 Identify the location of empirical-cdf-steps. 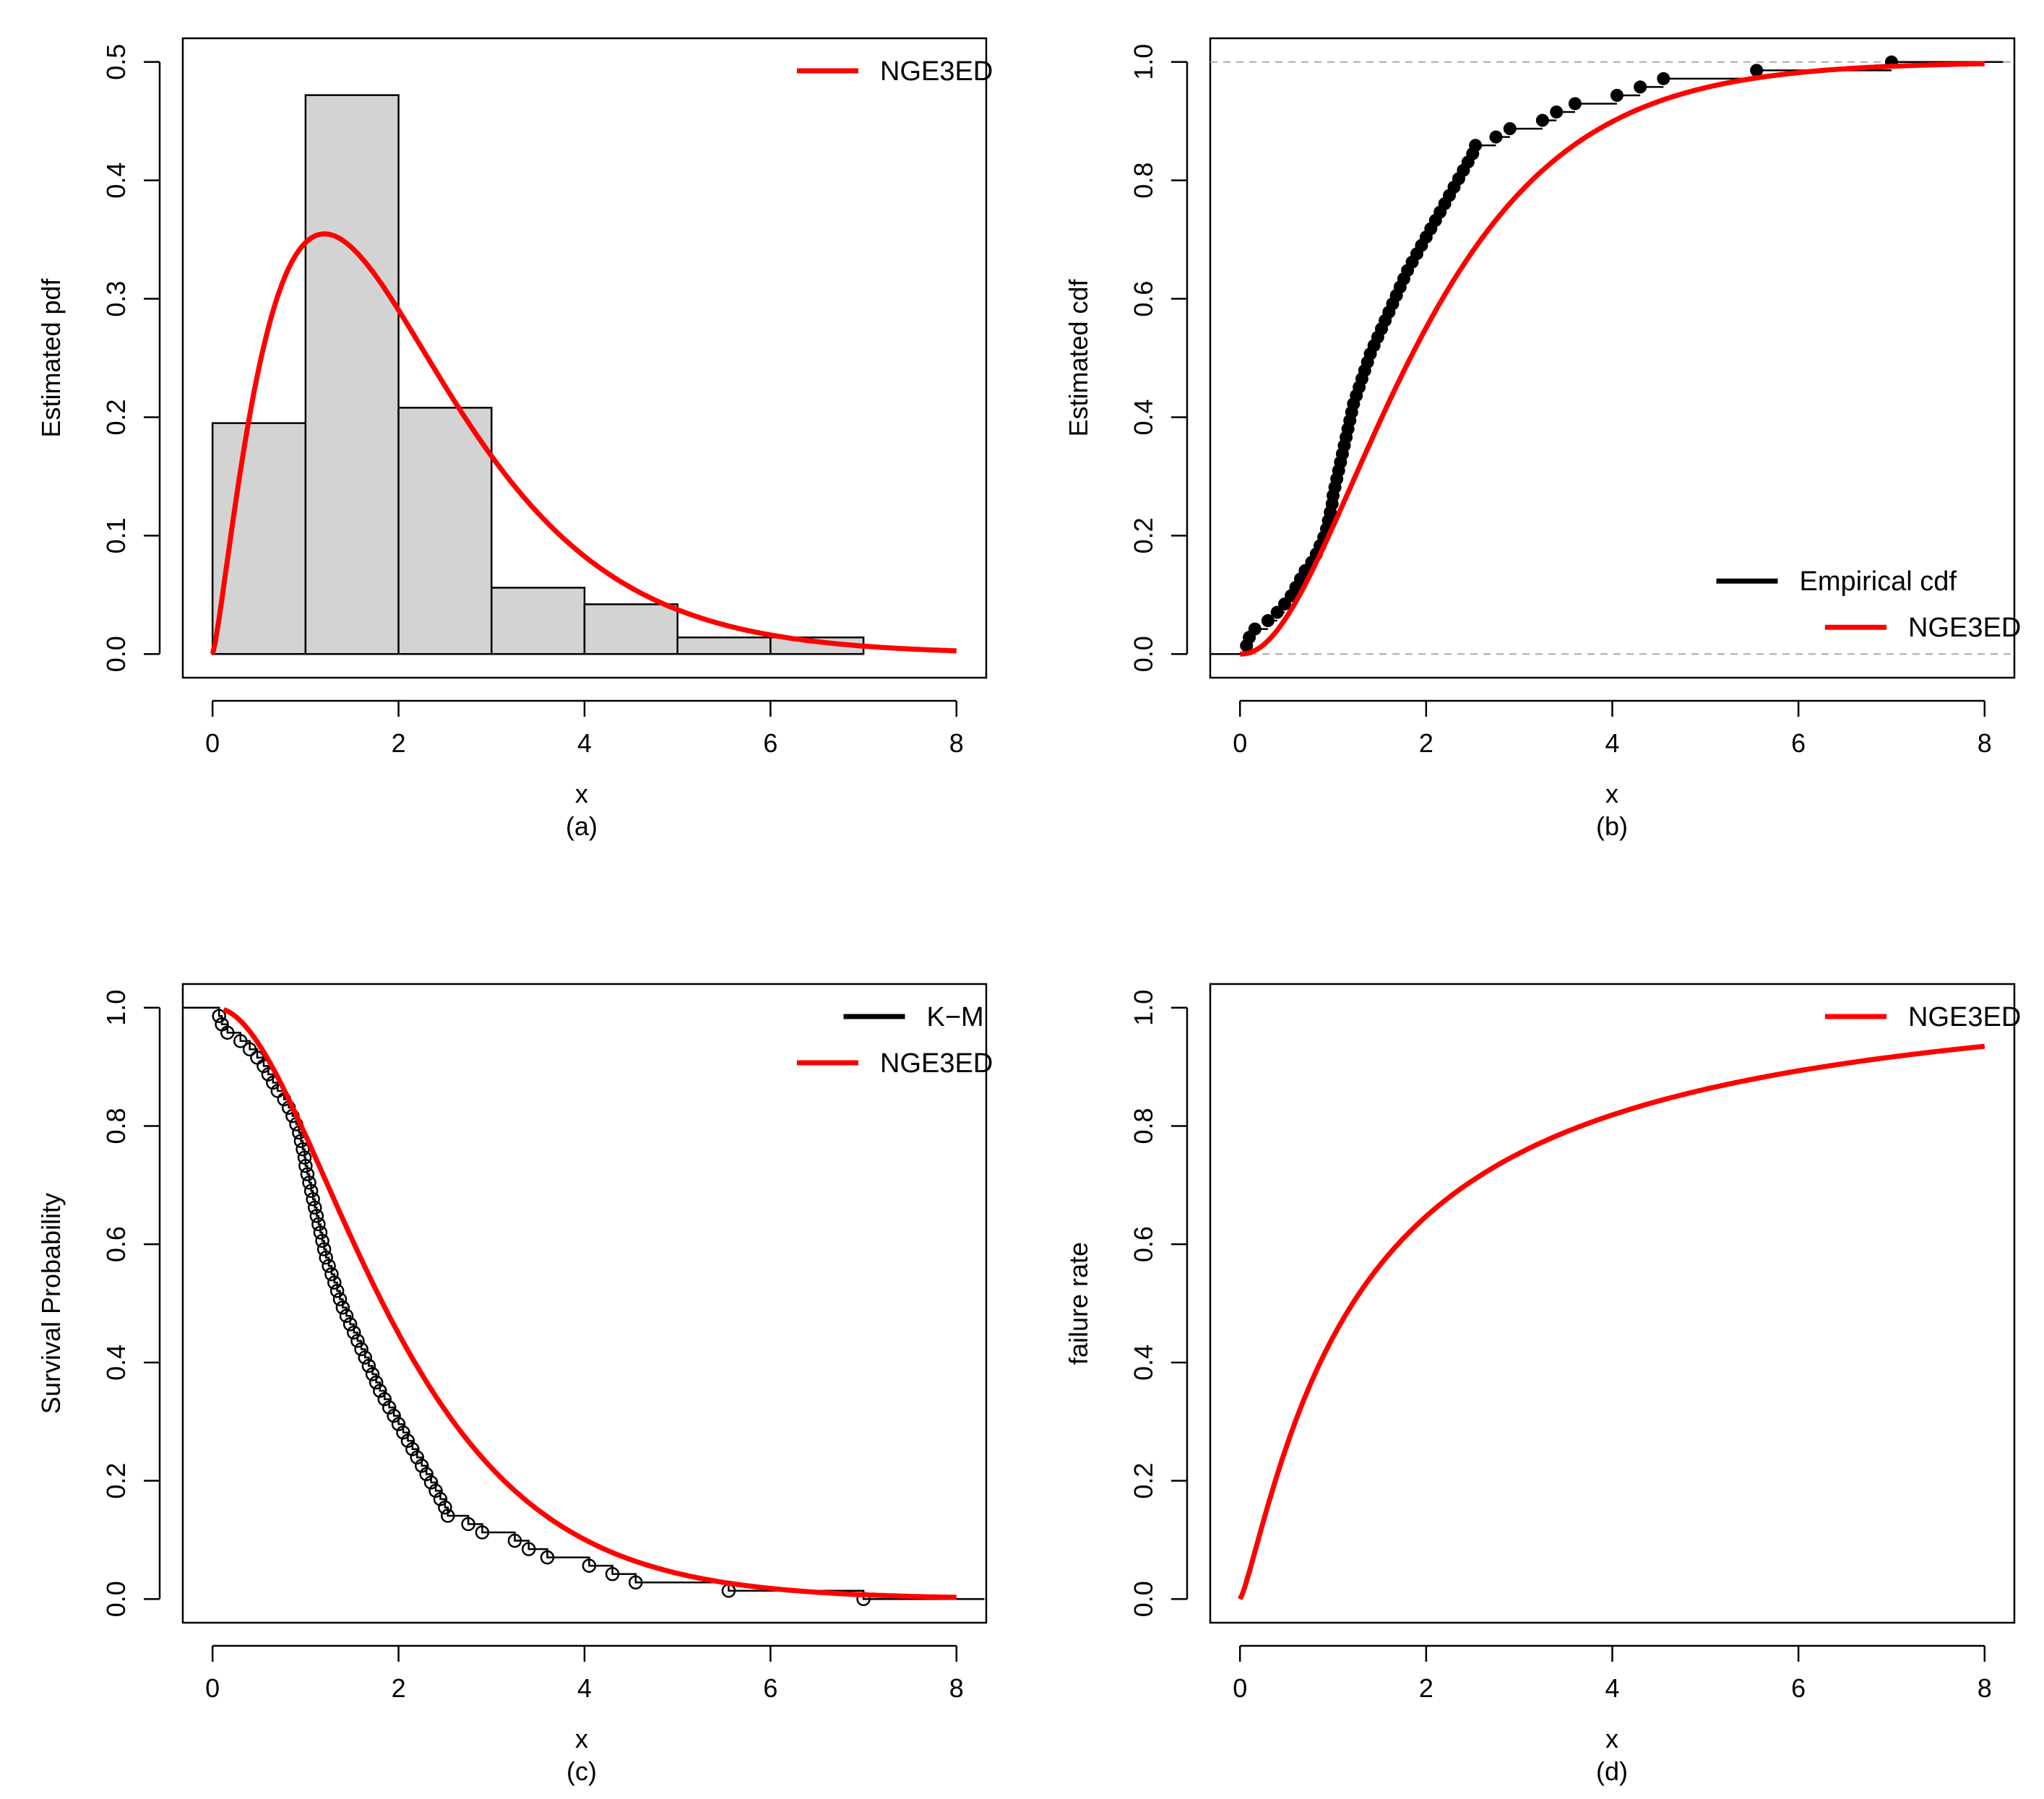
(1607, 358).